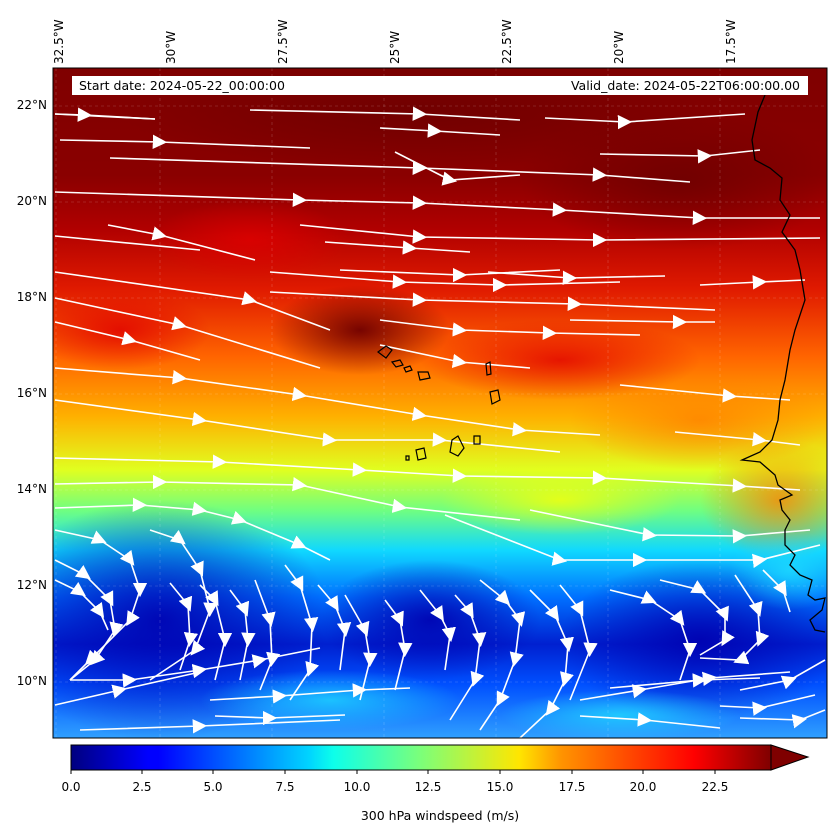 This screenshot has height=836, width=837. What do you see at coordinates (507, 41) in the screenshot?
I see `lon-label-22-5w: 22.5°W` at bounding box center [507, 41].